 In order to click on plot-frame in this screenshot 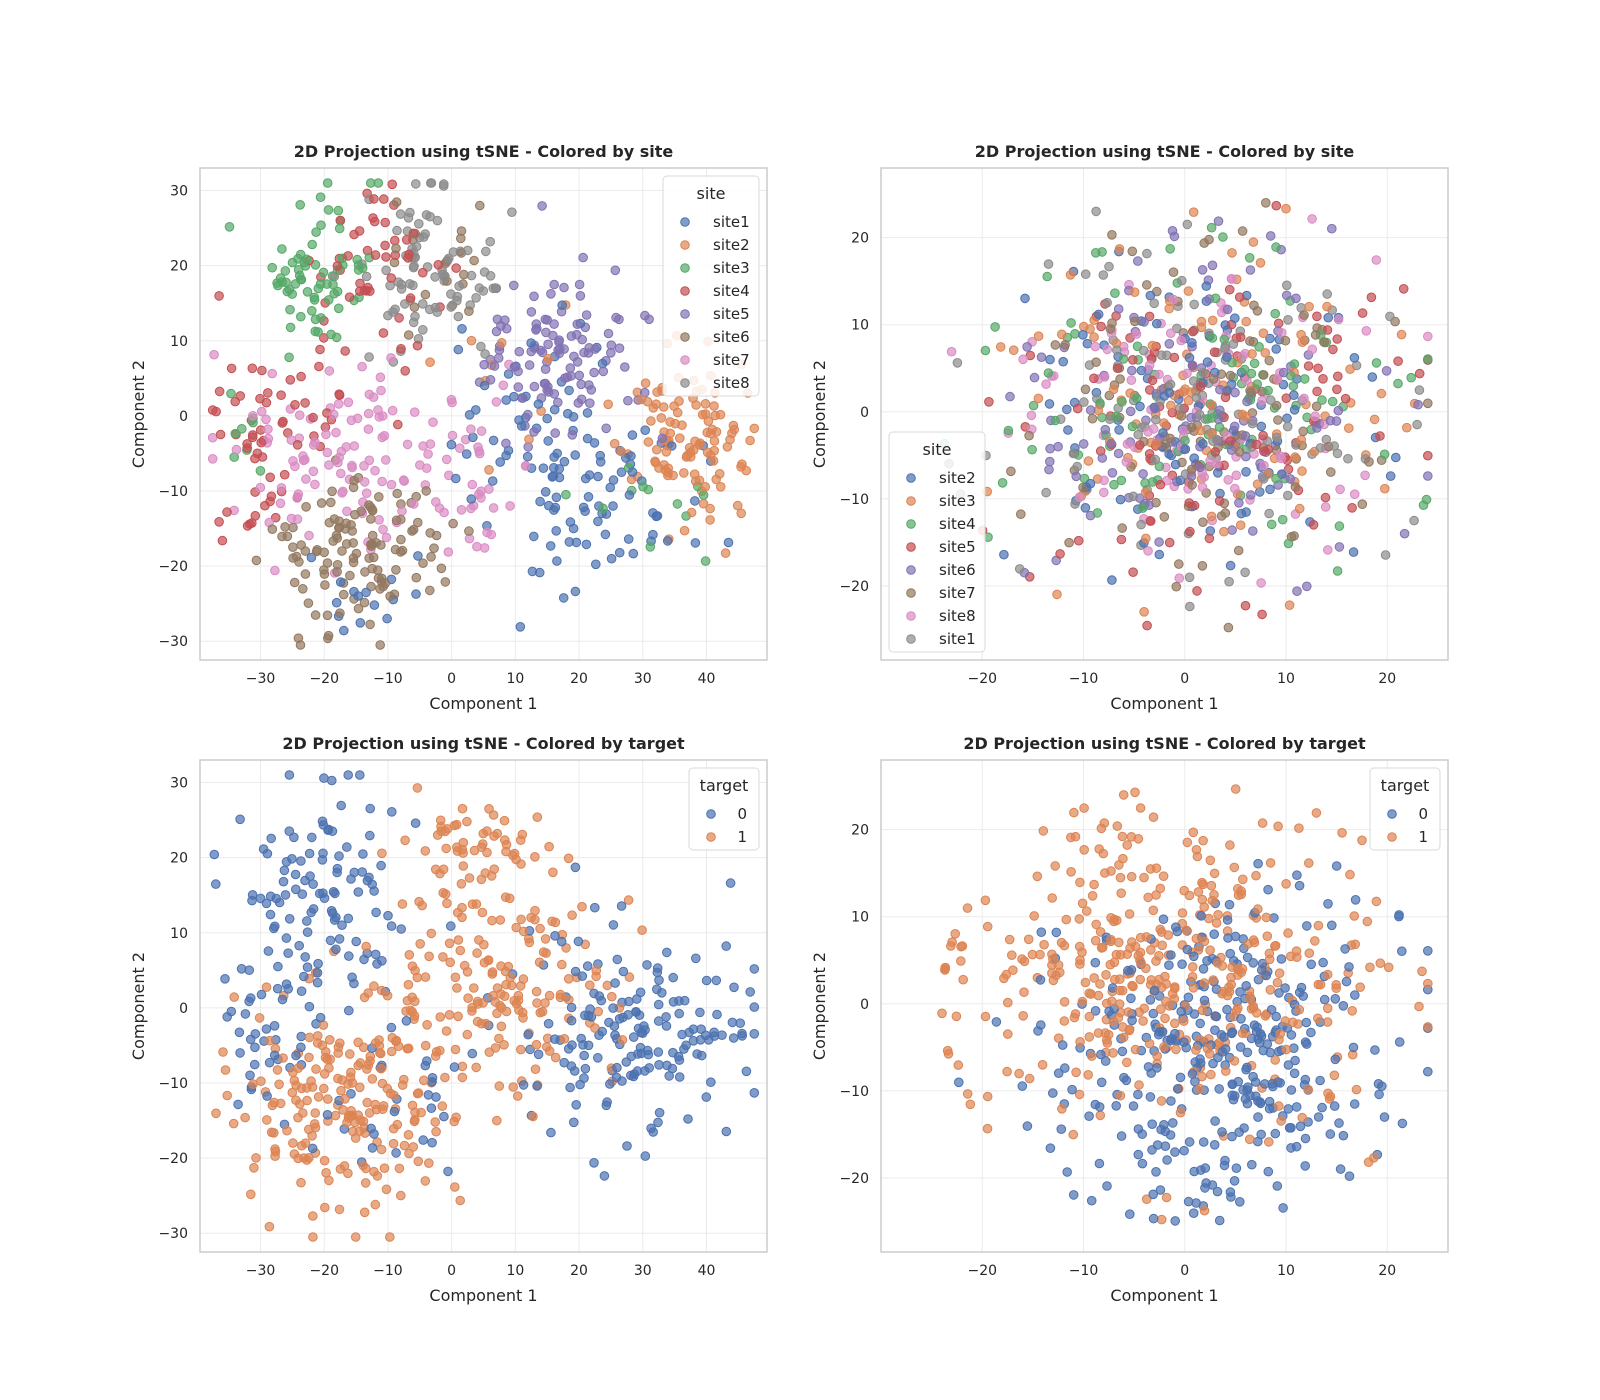, I will do `click(1164, 414)`.